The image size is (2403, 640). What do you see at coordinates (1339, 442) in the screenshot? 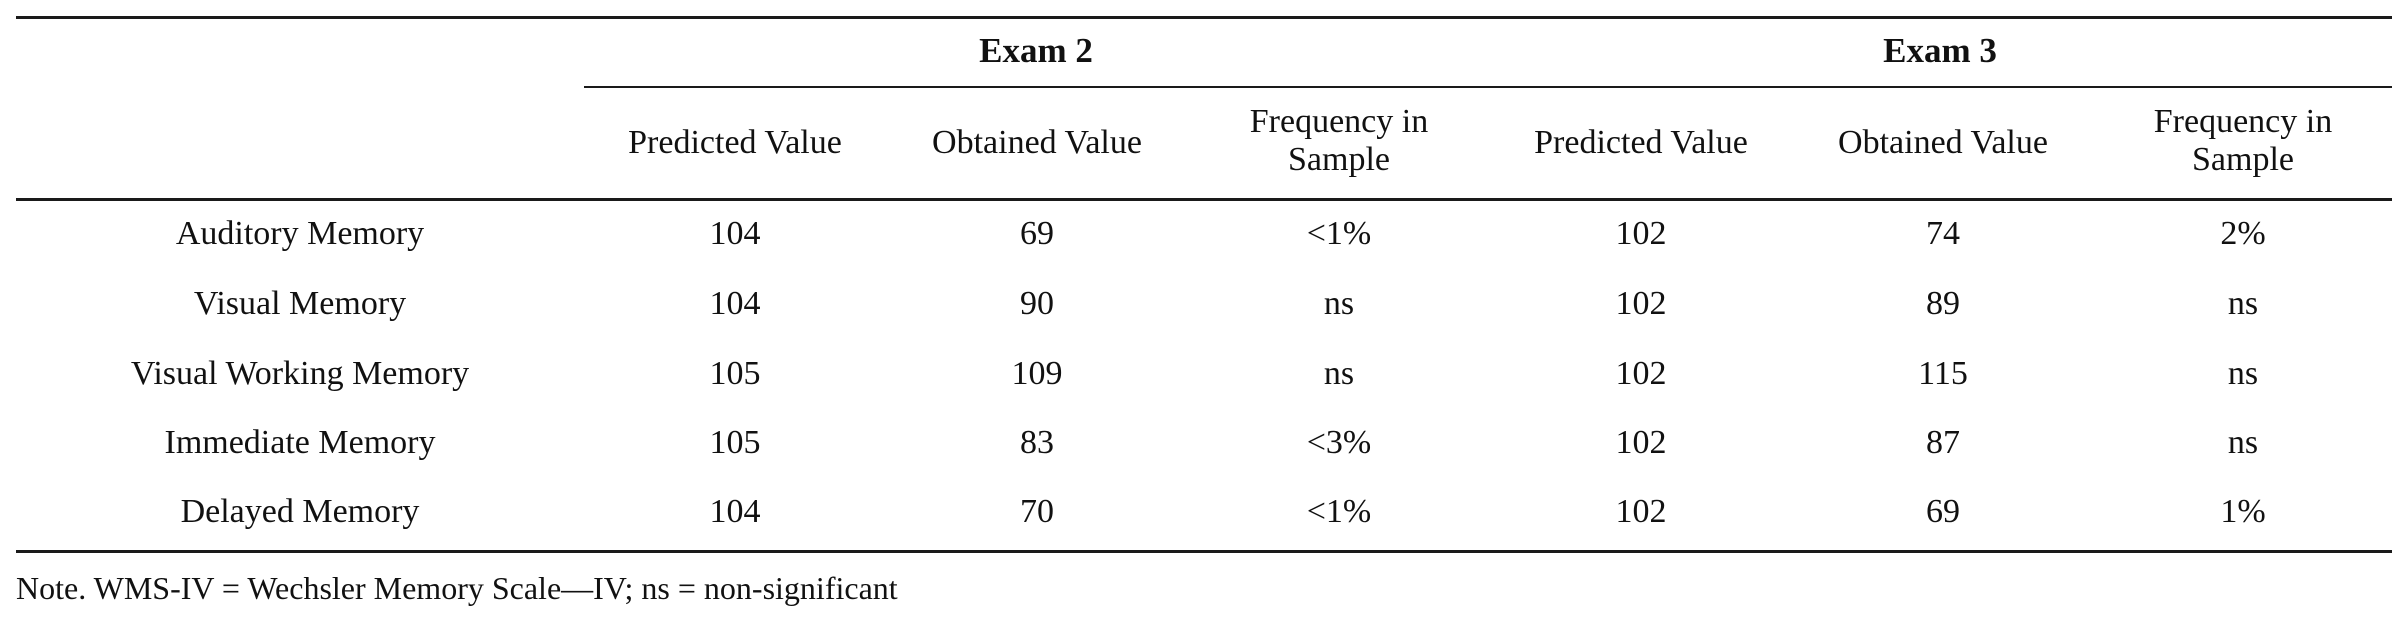
I see `table-cell: <3%` at bounding box center [1339, 442].